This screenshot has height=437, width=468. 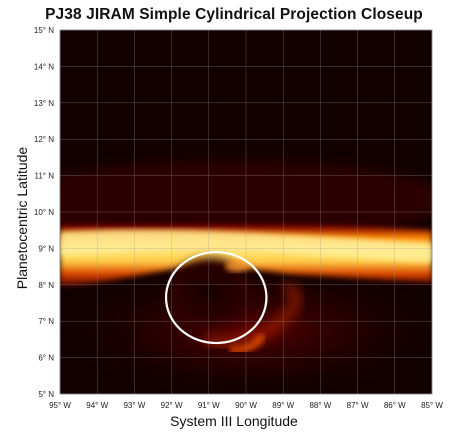 What do you see at coordinates (44, 103) in the screenshot?
I see `y-tick-label: 13° N` at bounding box center [44, 103].